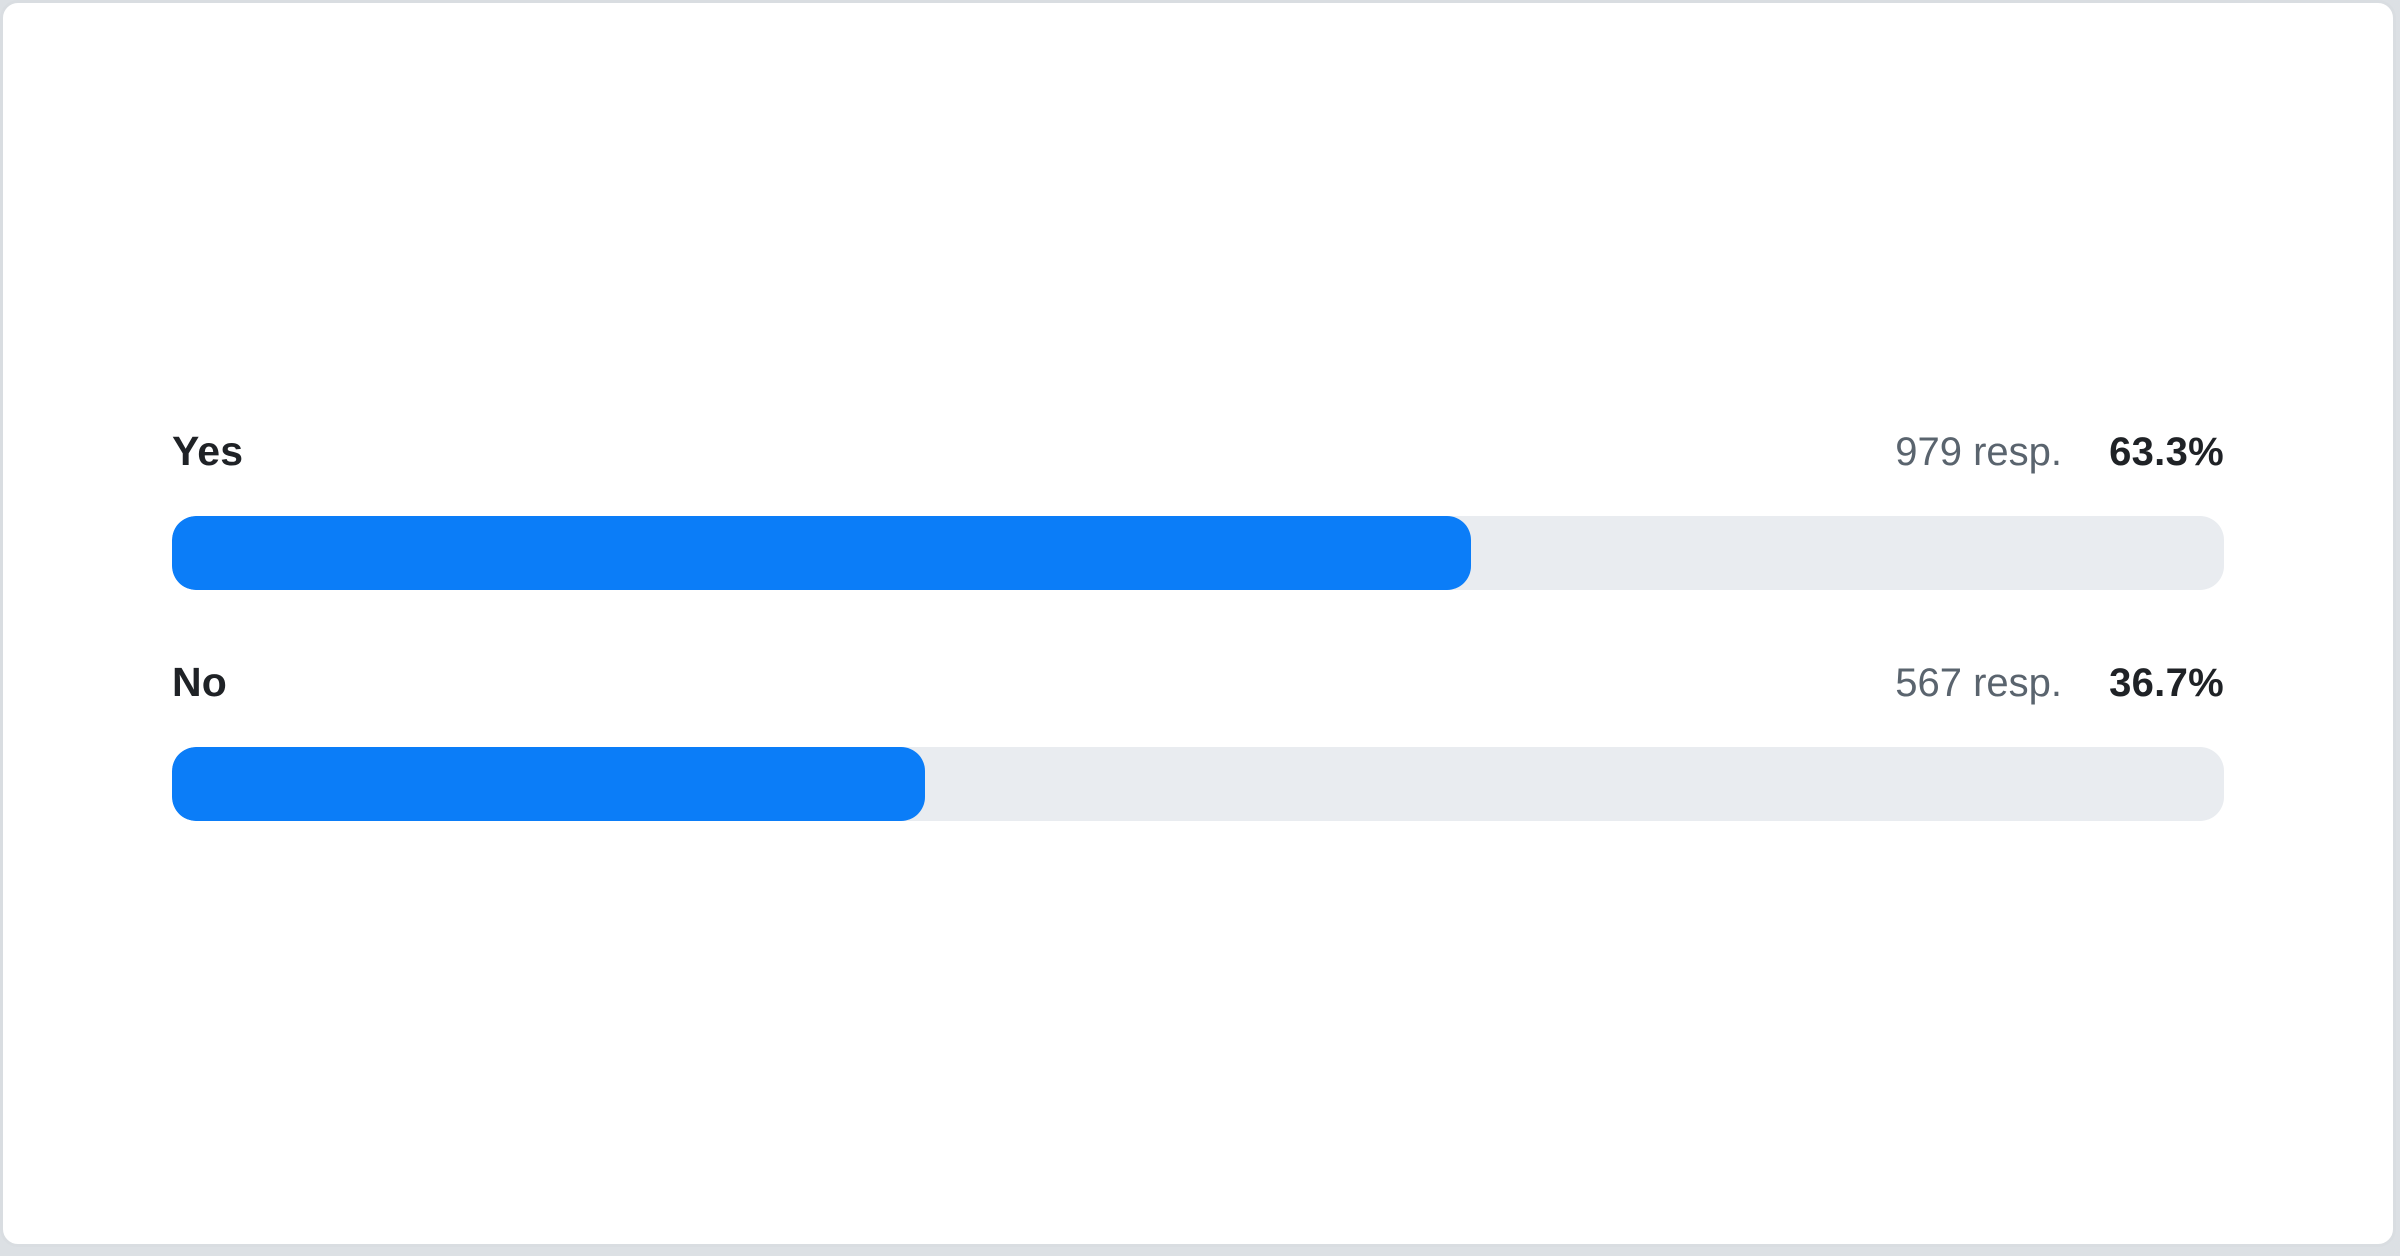  What do you see at coordinates (1978, 682) in the screenshot?
I see `option-response-count: 567 resp.` at bounding box center [1978, 682].